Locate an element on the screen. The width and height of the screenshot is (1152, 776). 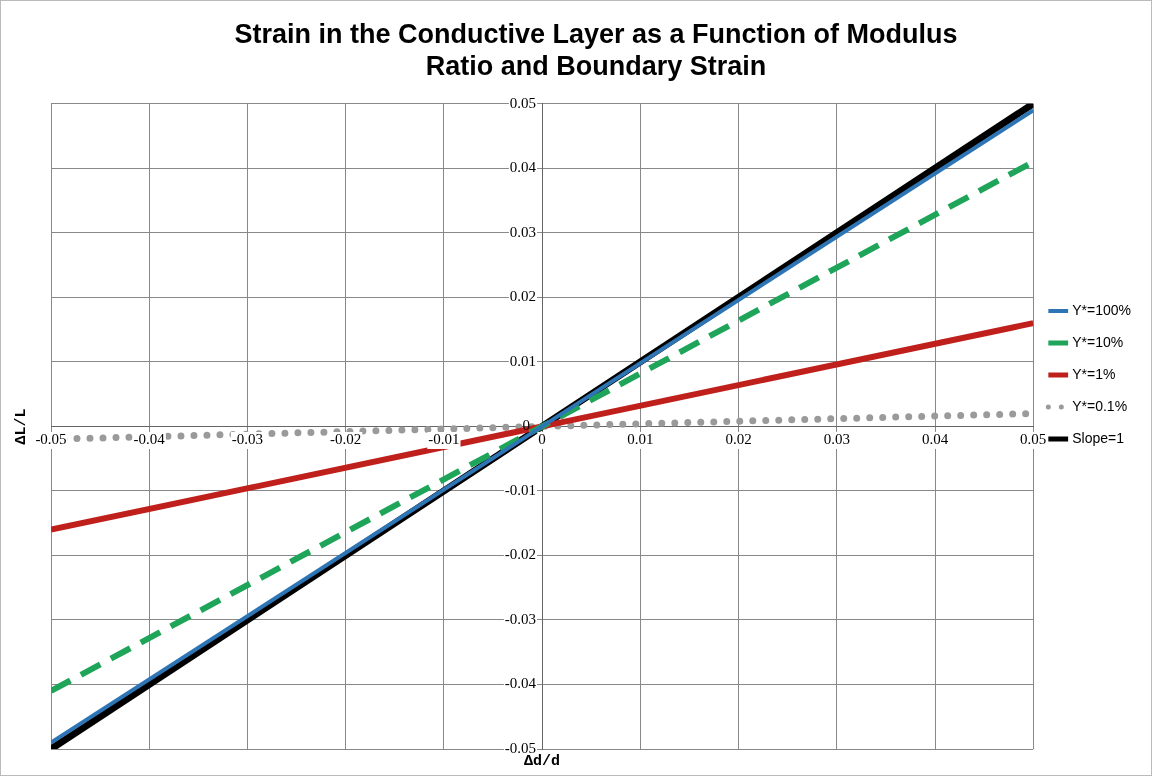
x-tick-label: 0.04 is located at coordinates (935, 439).